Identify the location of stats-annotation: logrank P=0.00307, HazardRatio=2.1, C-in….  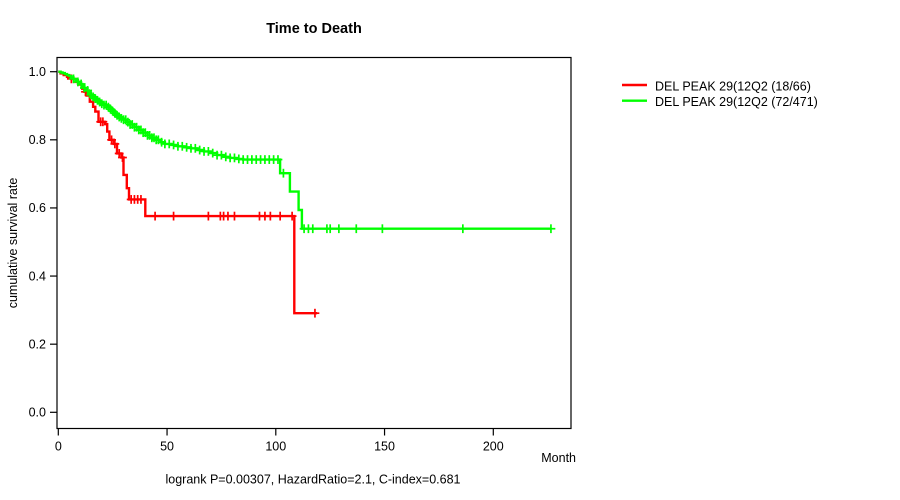
(313, 480).